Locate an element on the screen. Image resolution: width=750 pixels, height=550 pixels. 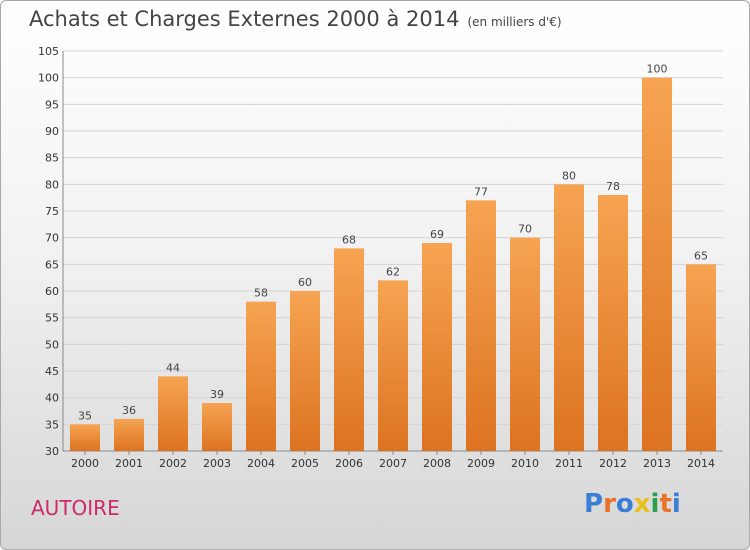
y-tick-label: 95 is located at coordinates (52, 104).